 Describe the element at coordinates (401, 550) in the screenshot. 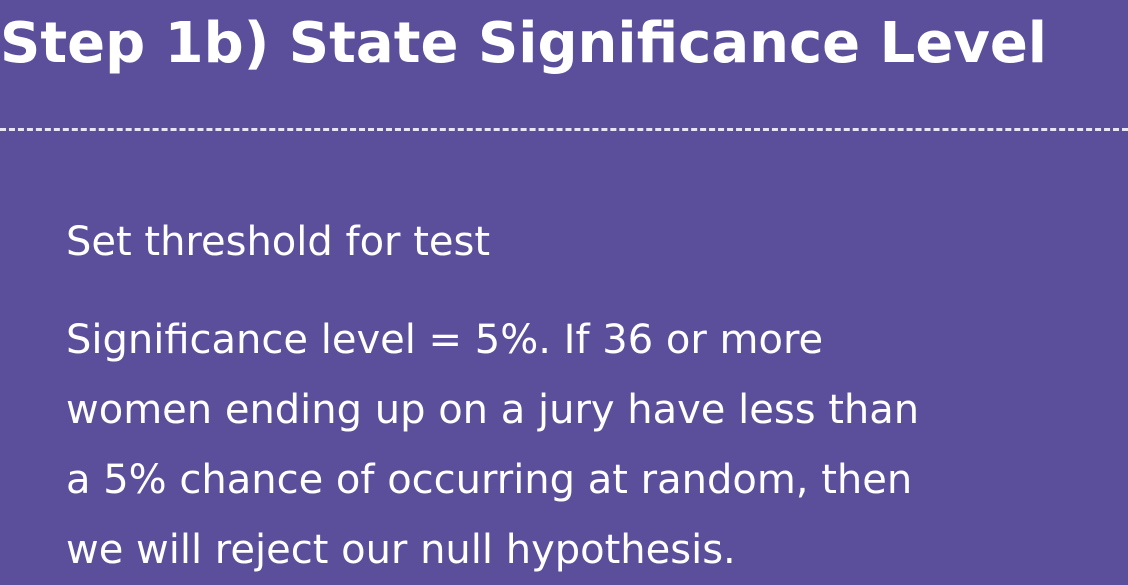

I see `body-line: we will reject our null hypothesis.` at that location.